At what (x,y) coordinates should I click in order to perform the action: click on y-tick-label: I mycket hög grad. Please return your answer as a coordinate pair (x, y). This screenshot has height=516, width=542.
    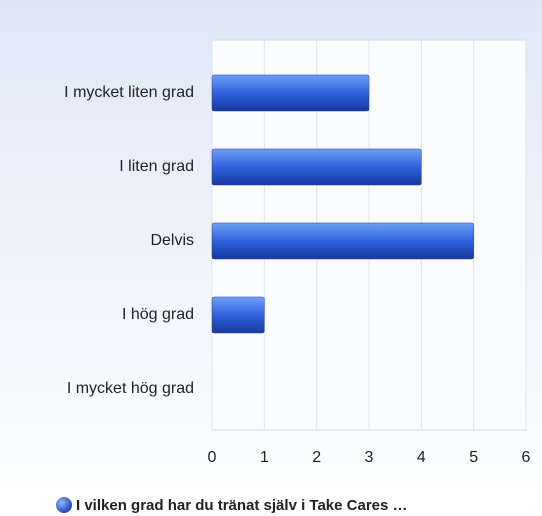
    Looking at the image, I should click on (130, 388).